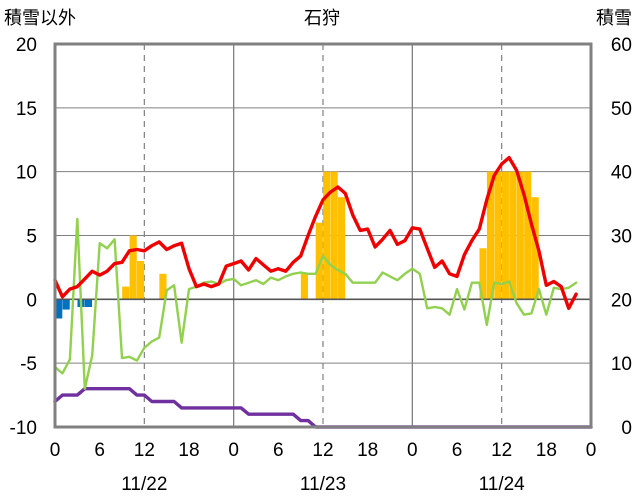 The image size is (636, 501). Describe the element at coordinates (626, 428) in the screenshot. I see `right-tick-label: 0` at that location.